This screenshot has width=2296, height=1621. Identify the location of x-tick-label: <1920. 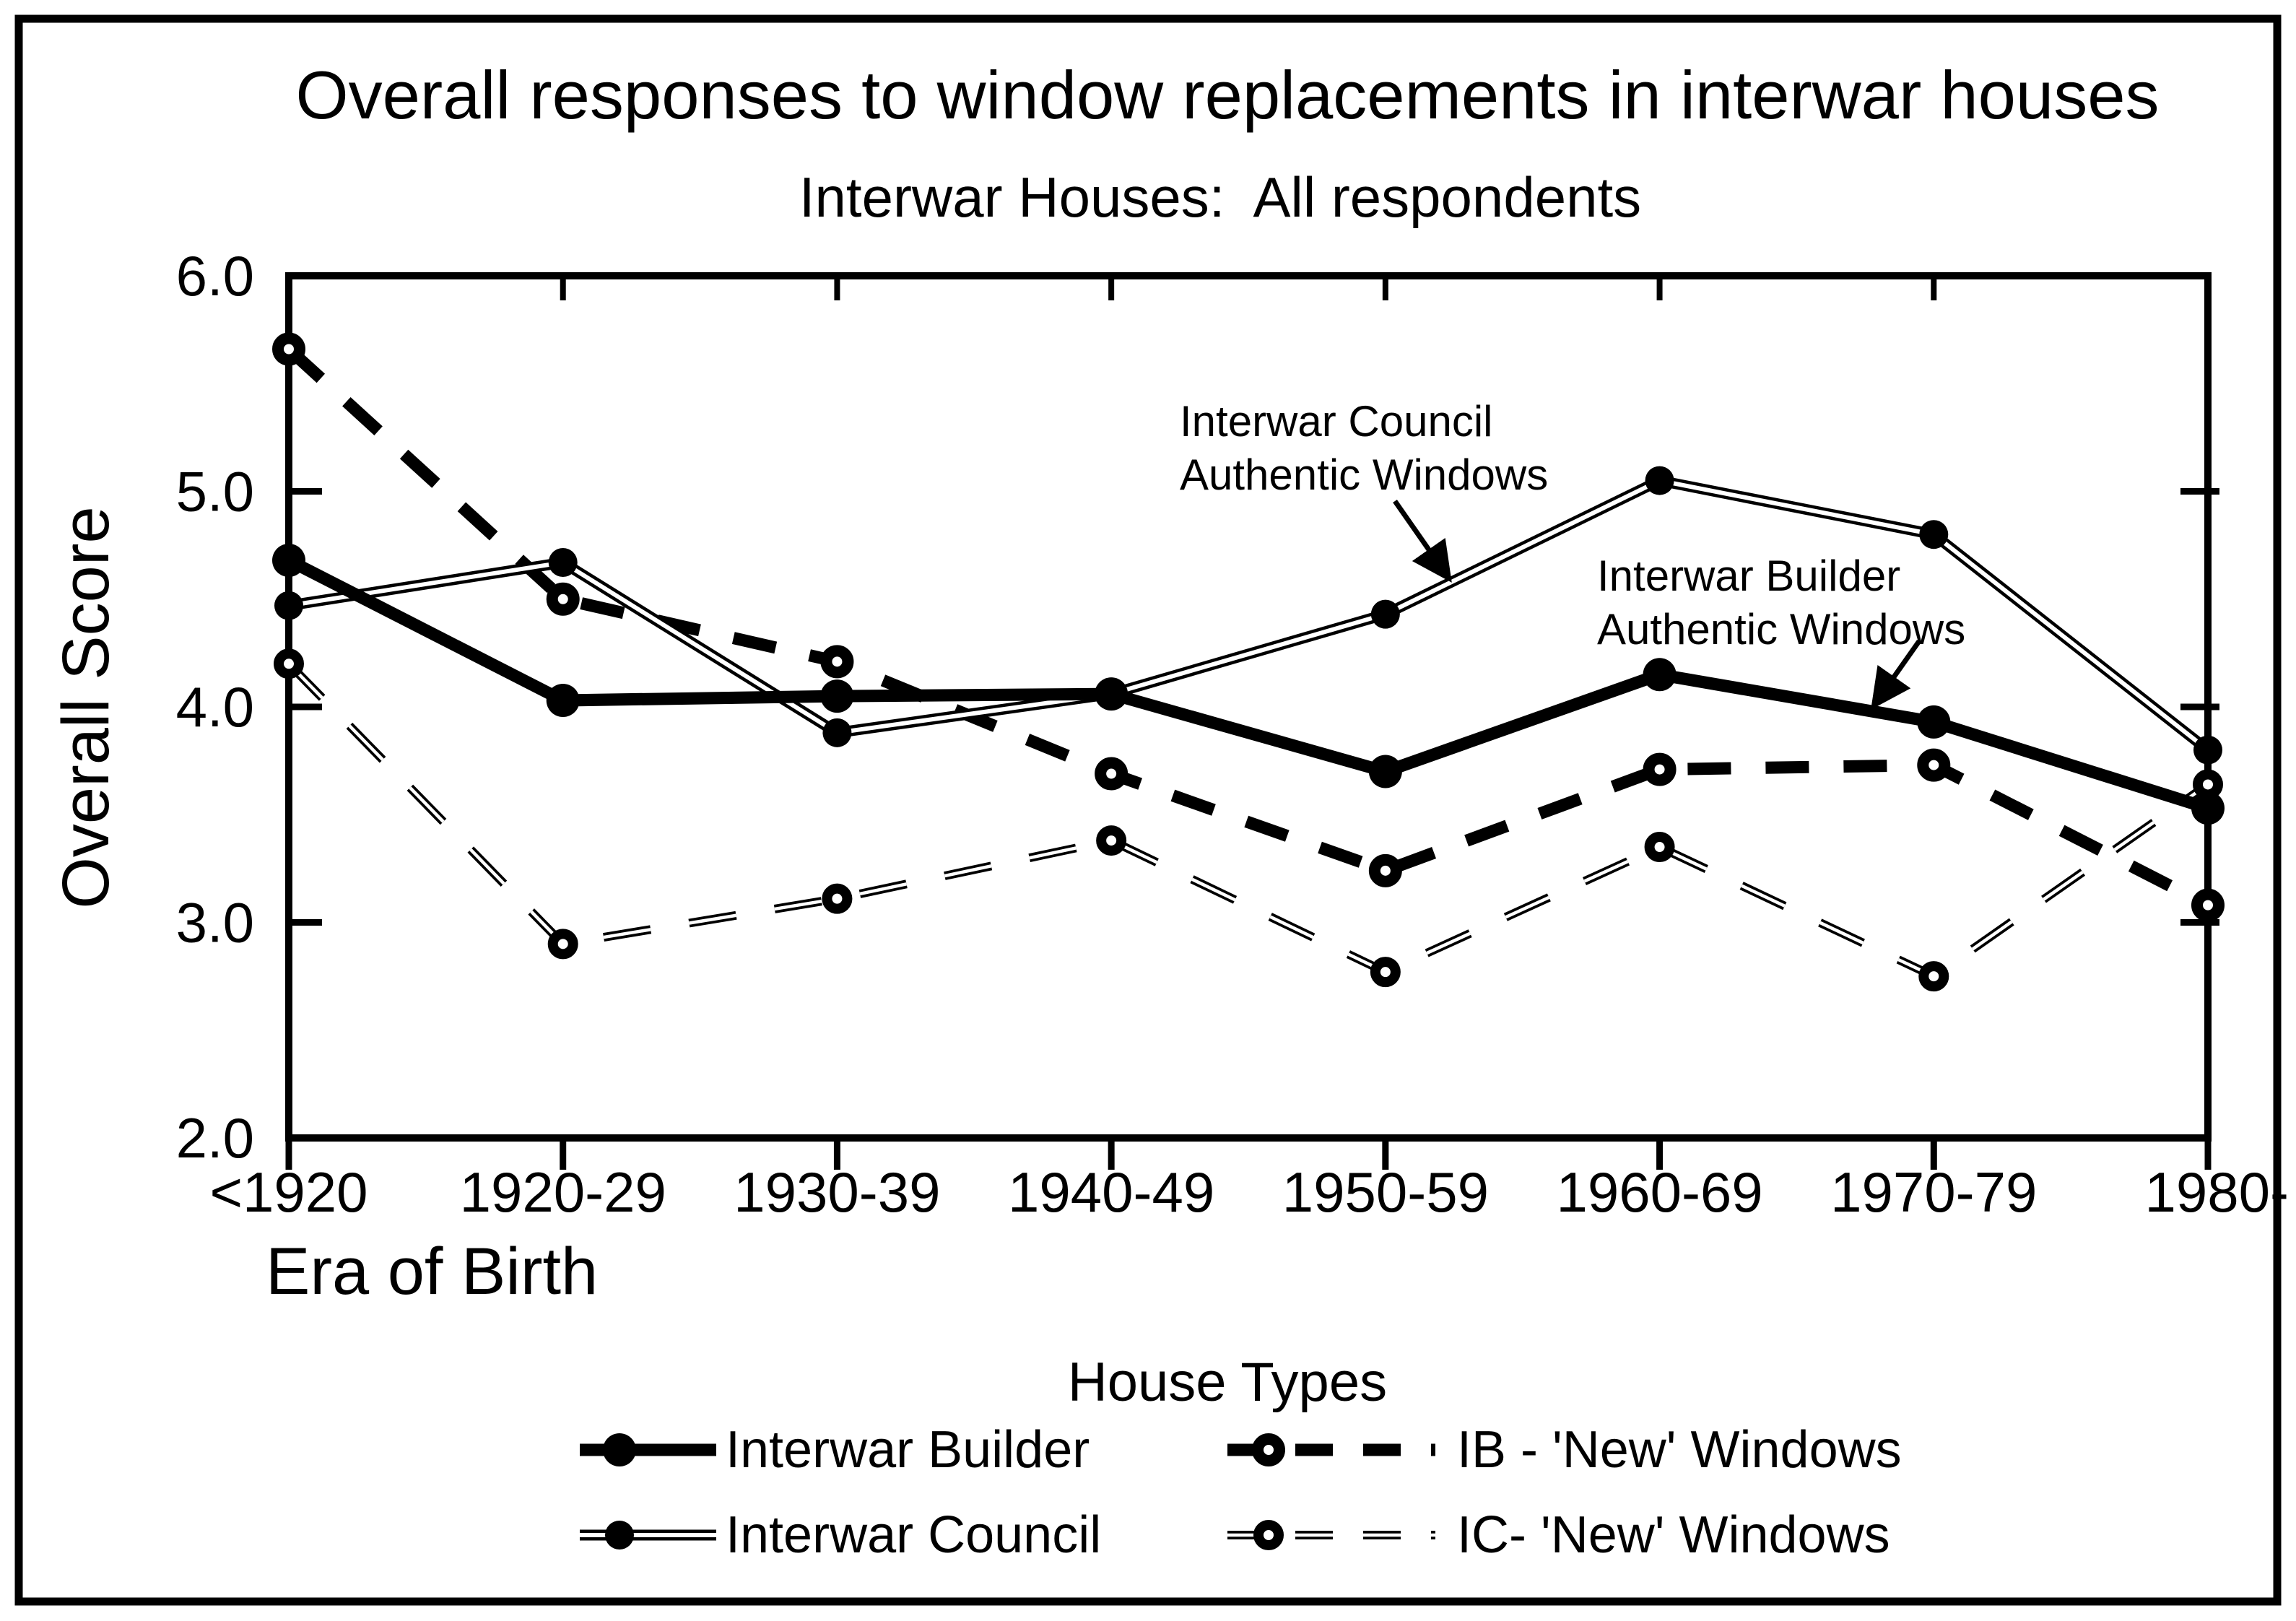
(288, 1192).